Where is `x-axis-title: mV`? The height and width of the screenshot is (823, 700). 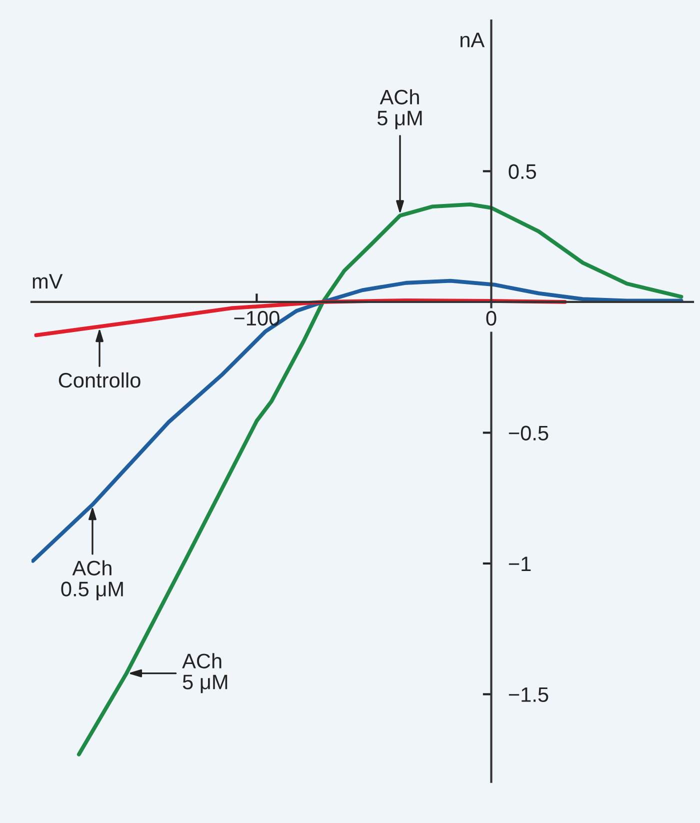 x-axis-title: mV is located at coordinates (47, 281).